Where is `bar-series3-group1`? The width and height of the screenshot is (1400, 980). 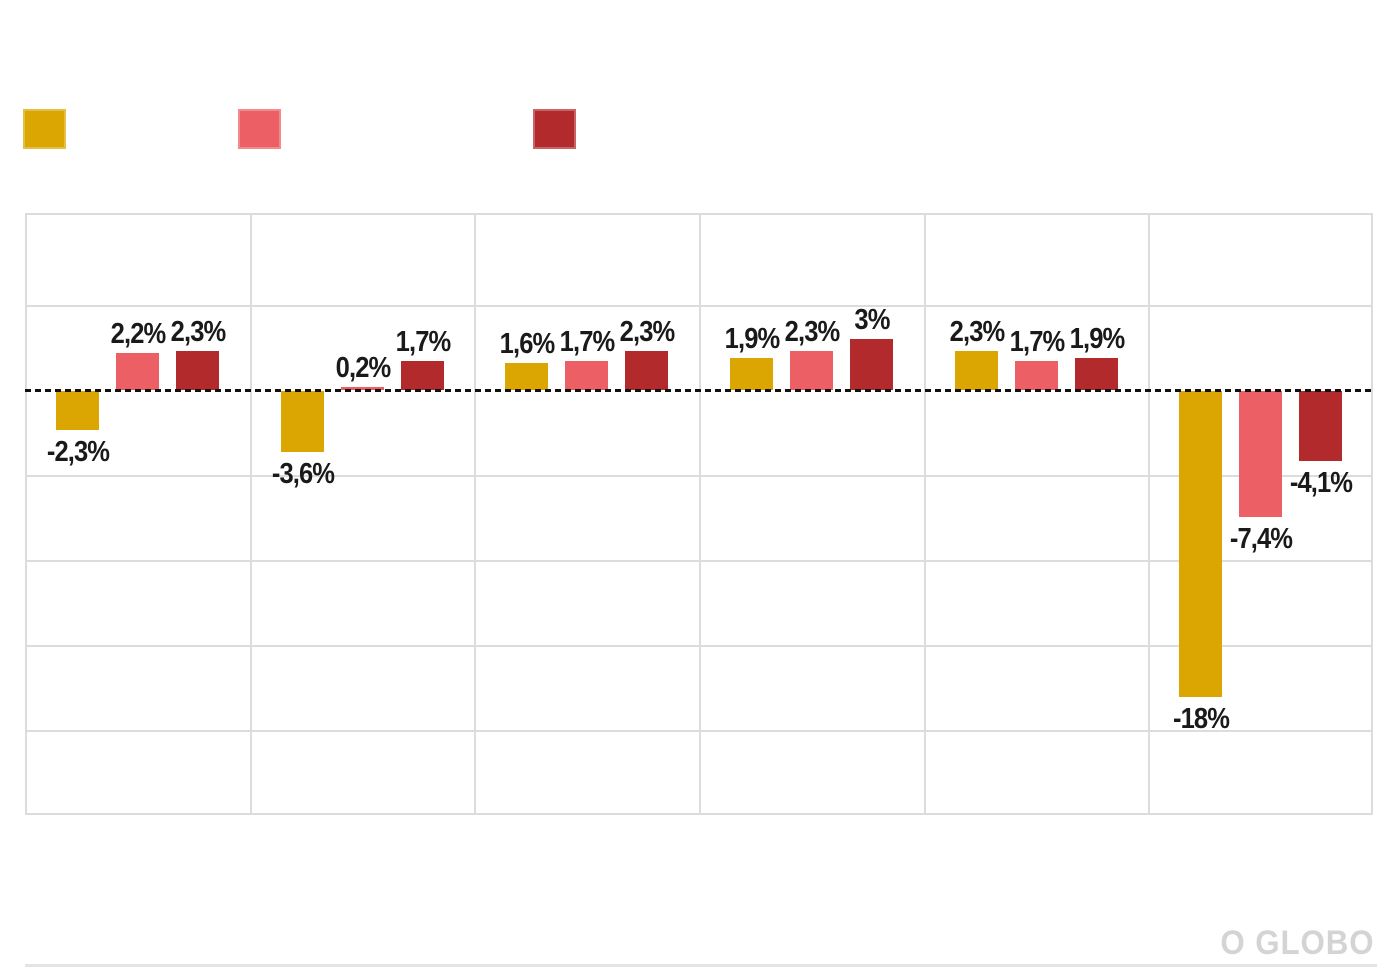
bar-series3-group1 is located at coordinates (197, 370).